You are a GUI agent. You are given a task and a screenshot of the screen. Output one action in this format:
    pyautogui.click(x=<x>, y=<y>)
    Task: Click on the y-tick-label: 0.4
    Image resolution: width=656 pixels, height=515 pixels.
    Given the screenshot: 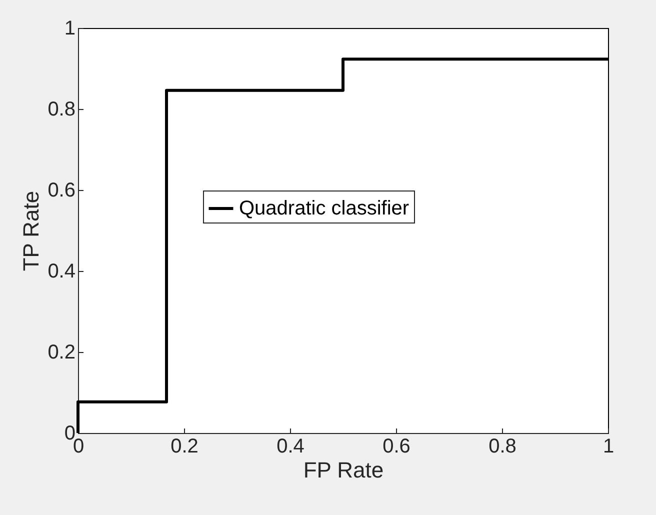 What is the action you would take?
    pyautogui.click(x=62, y=271)
    